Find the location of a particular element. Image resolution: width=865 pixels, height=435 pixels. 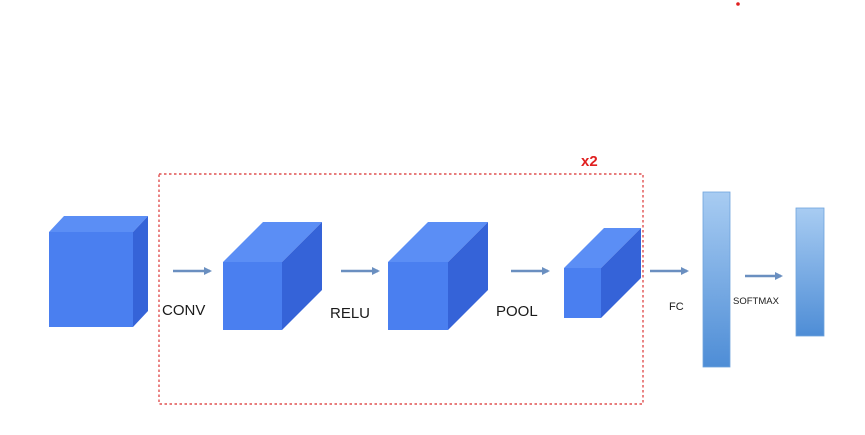

fc-label: FC is located at coordinates (676, 307).